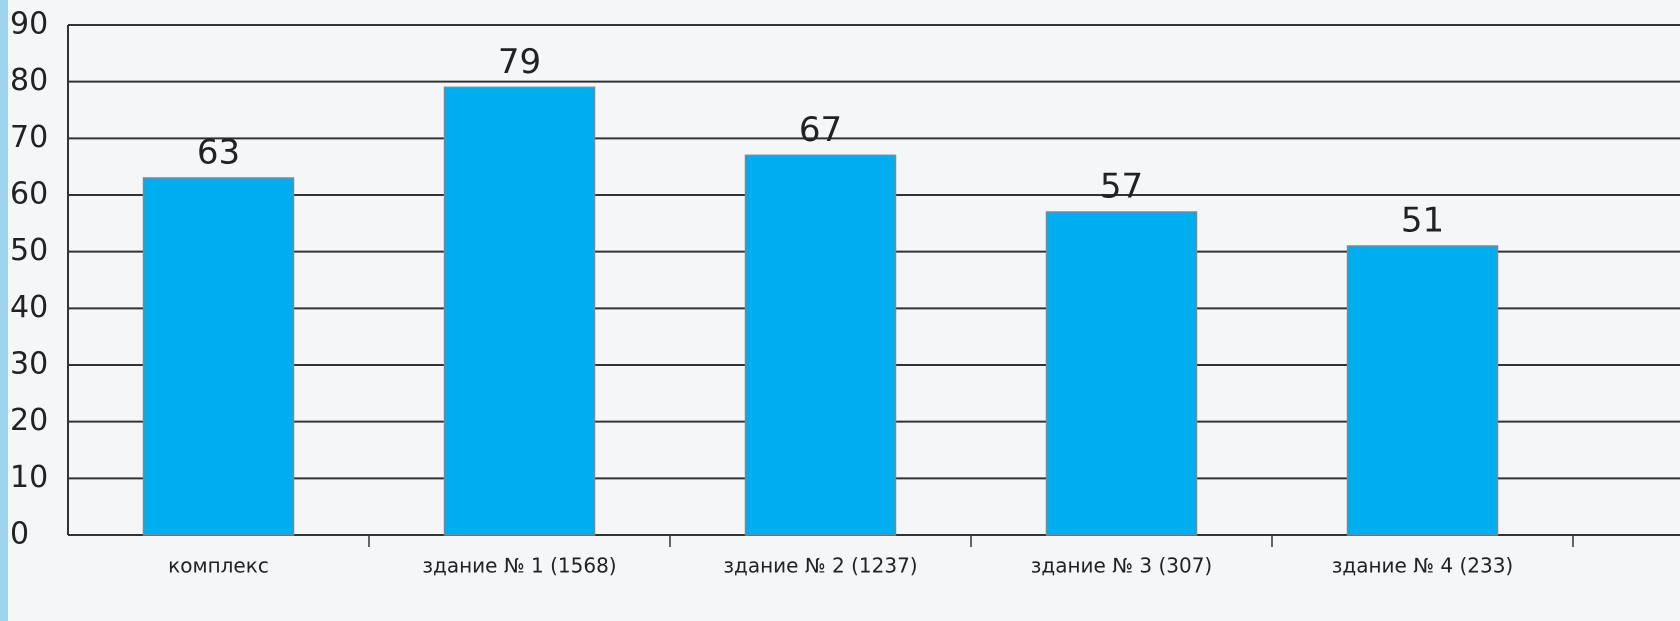 This screenshot has width=1680, height=621. What do you see at coordinates (218, 566) in the screenshot?
I see `x-tick-label: комплекс` at bounding box center [218, 566].